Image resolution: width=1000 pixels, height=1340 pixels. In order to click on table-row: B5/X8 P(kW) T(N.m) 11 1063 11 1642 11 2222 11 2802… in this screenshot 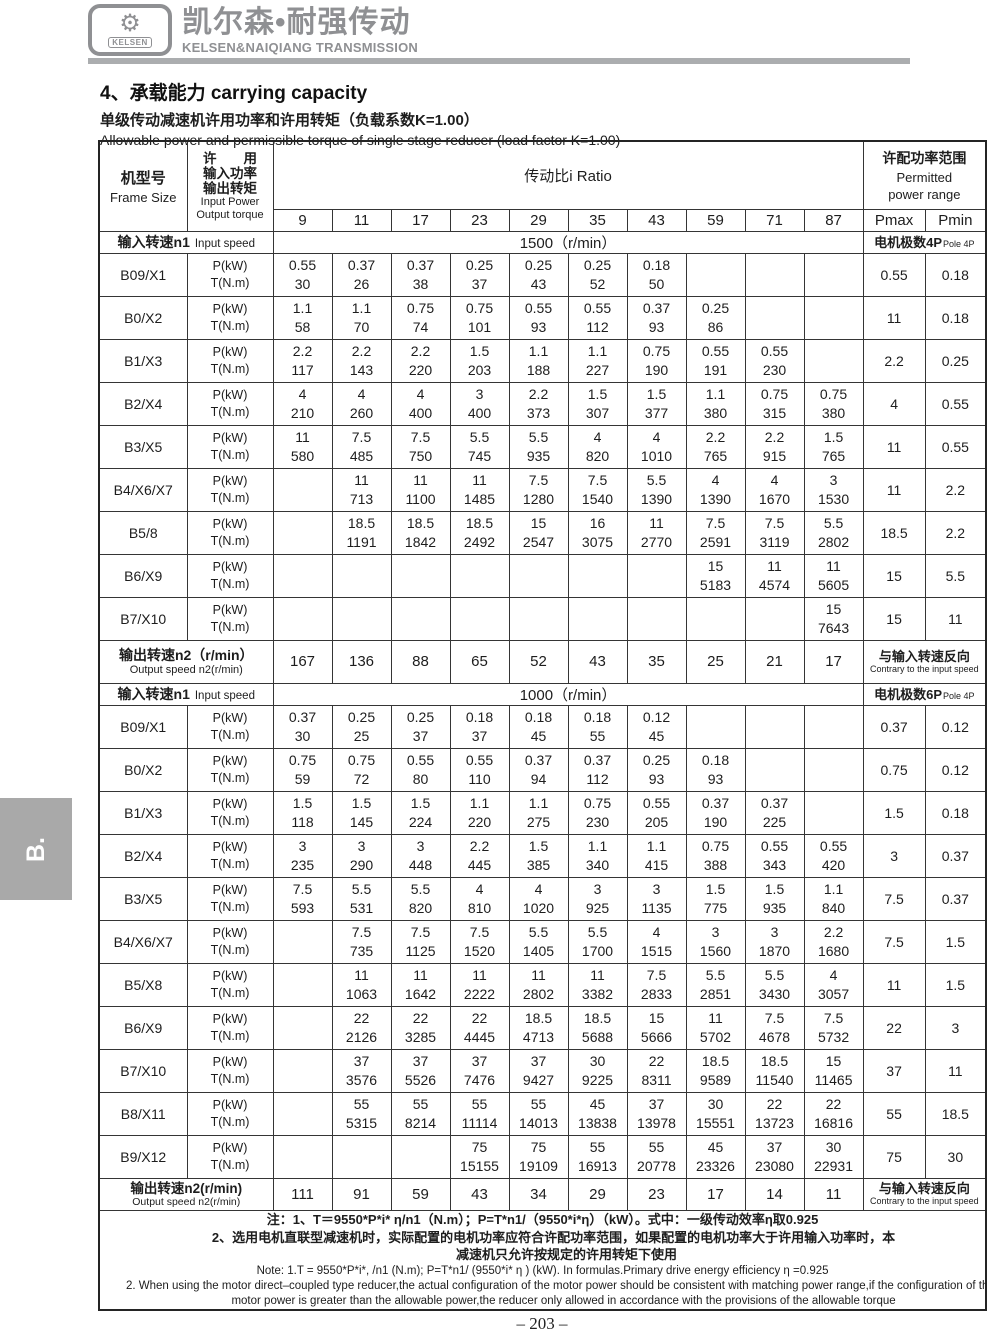, I will do `click(542, 984)`.